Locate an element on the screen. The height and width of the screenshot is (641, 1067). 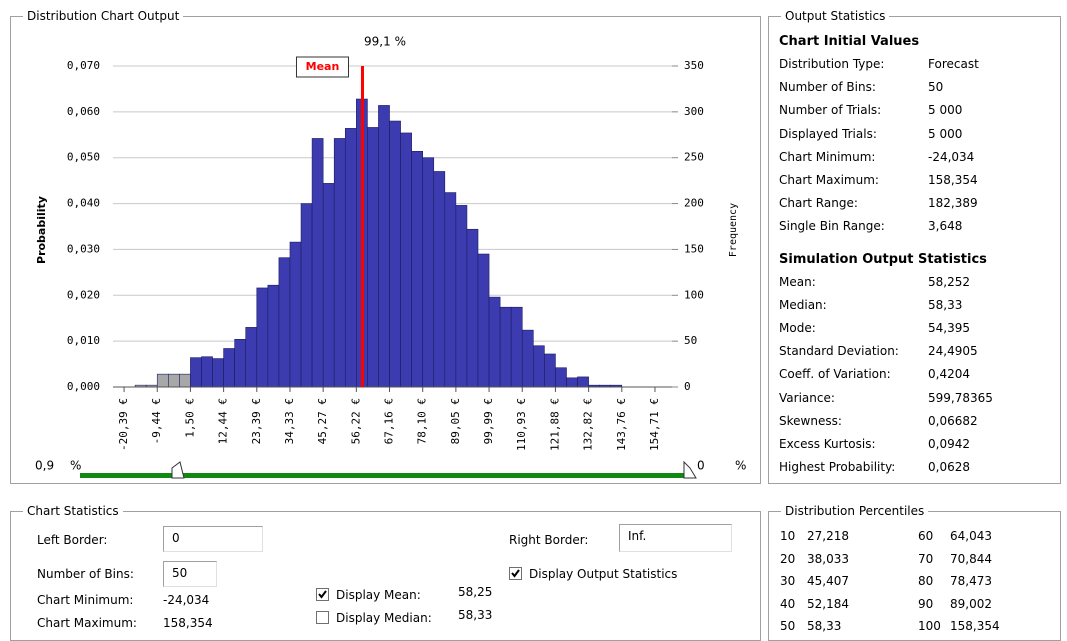
stat-label: Coeff. of Variation: is located at coordinates (835, 374).